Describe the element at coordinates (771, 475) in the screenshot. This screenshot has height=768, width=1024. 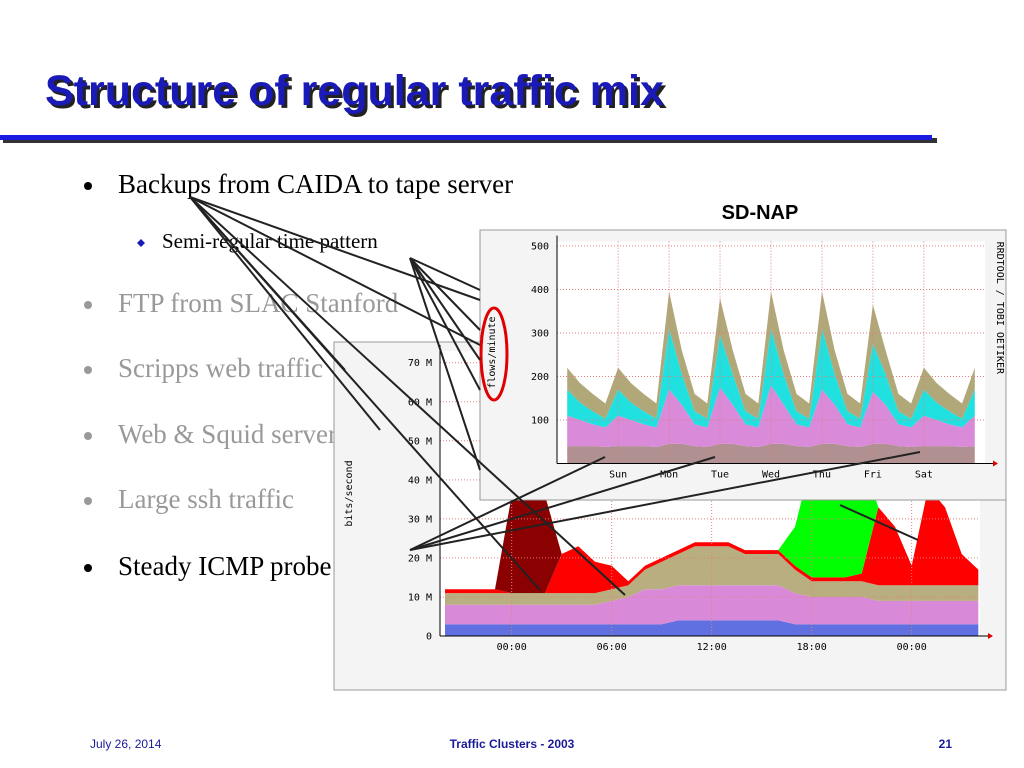
I see `x-tick-label: Wed` at that location.